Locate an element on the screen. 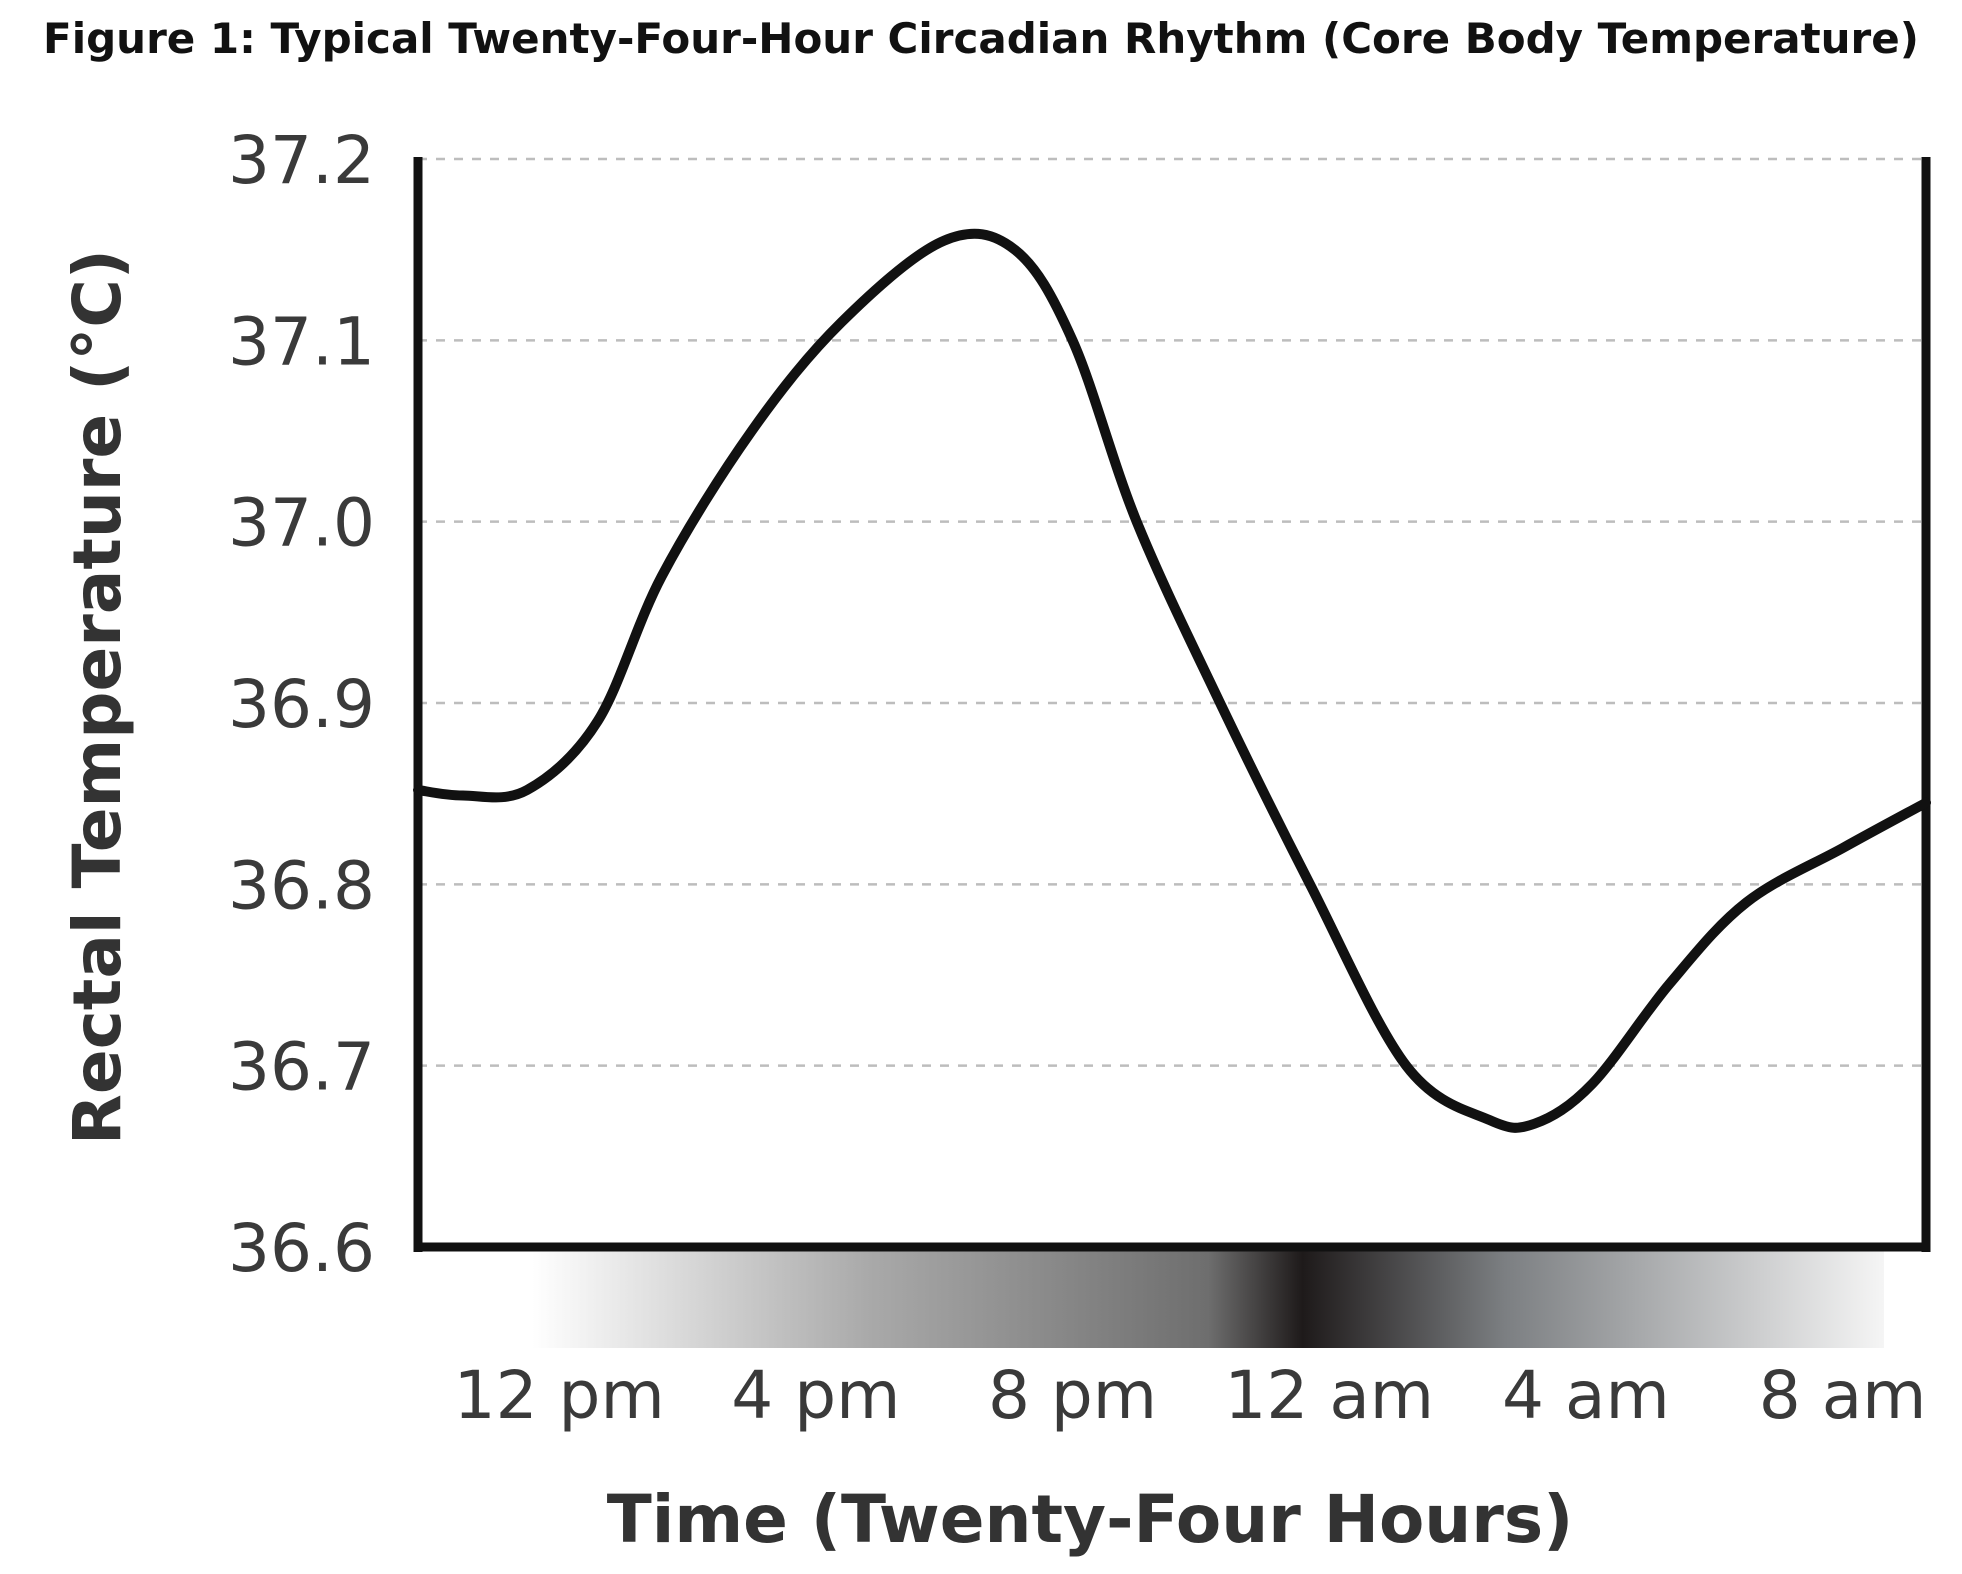  y-tick-label: 36.7 is located at coordinates (301, 1067).